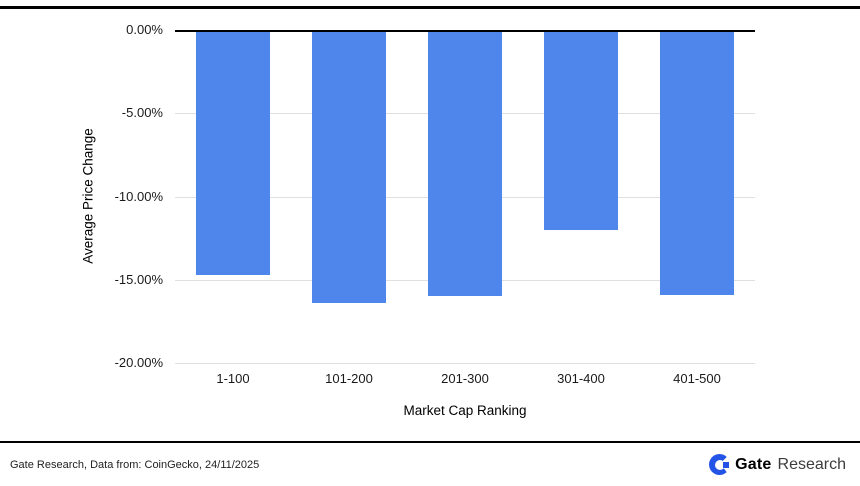 This screenshot has height=486, width=860. Describe the element at coordinates (581, 378) in the screenshot. I see `x-tick-label: 301-400` at that location.